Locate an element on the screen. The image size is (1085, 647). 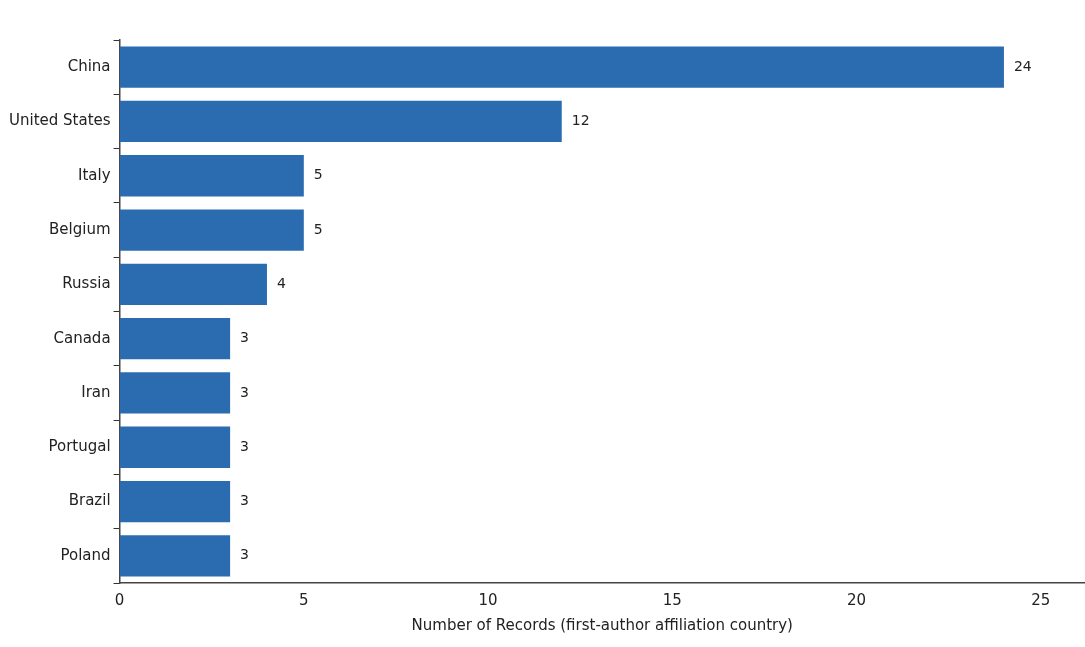
data-label: 24 is located at coordinates (1022, 65).